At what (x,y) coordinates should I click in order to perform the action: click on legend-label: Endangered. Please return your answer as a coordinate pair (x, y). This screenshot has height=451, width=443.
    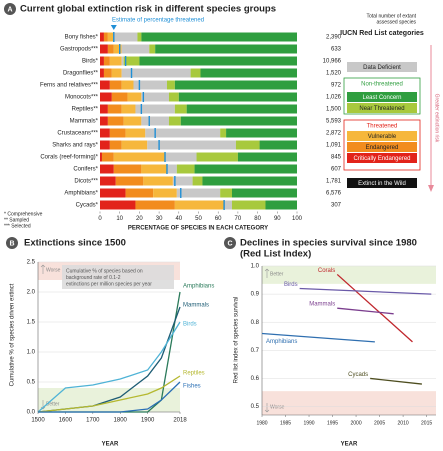
    Looking at the image, I should click on (382, 148).